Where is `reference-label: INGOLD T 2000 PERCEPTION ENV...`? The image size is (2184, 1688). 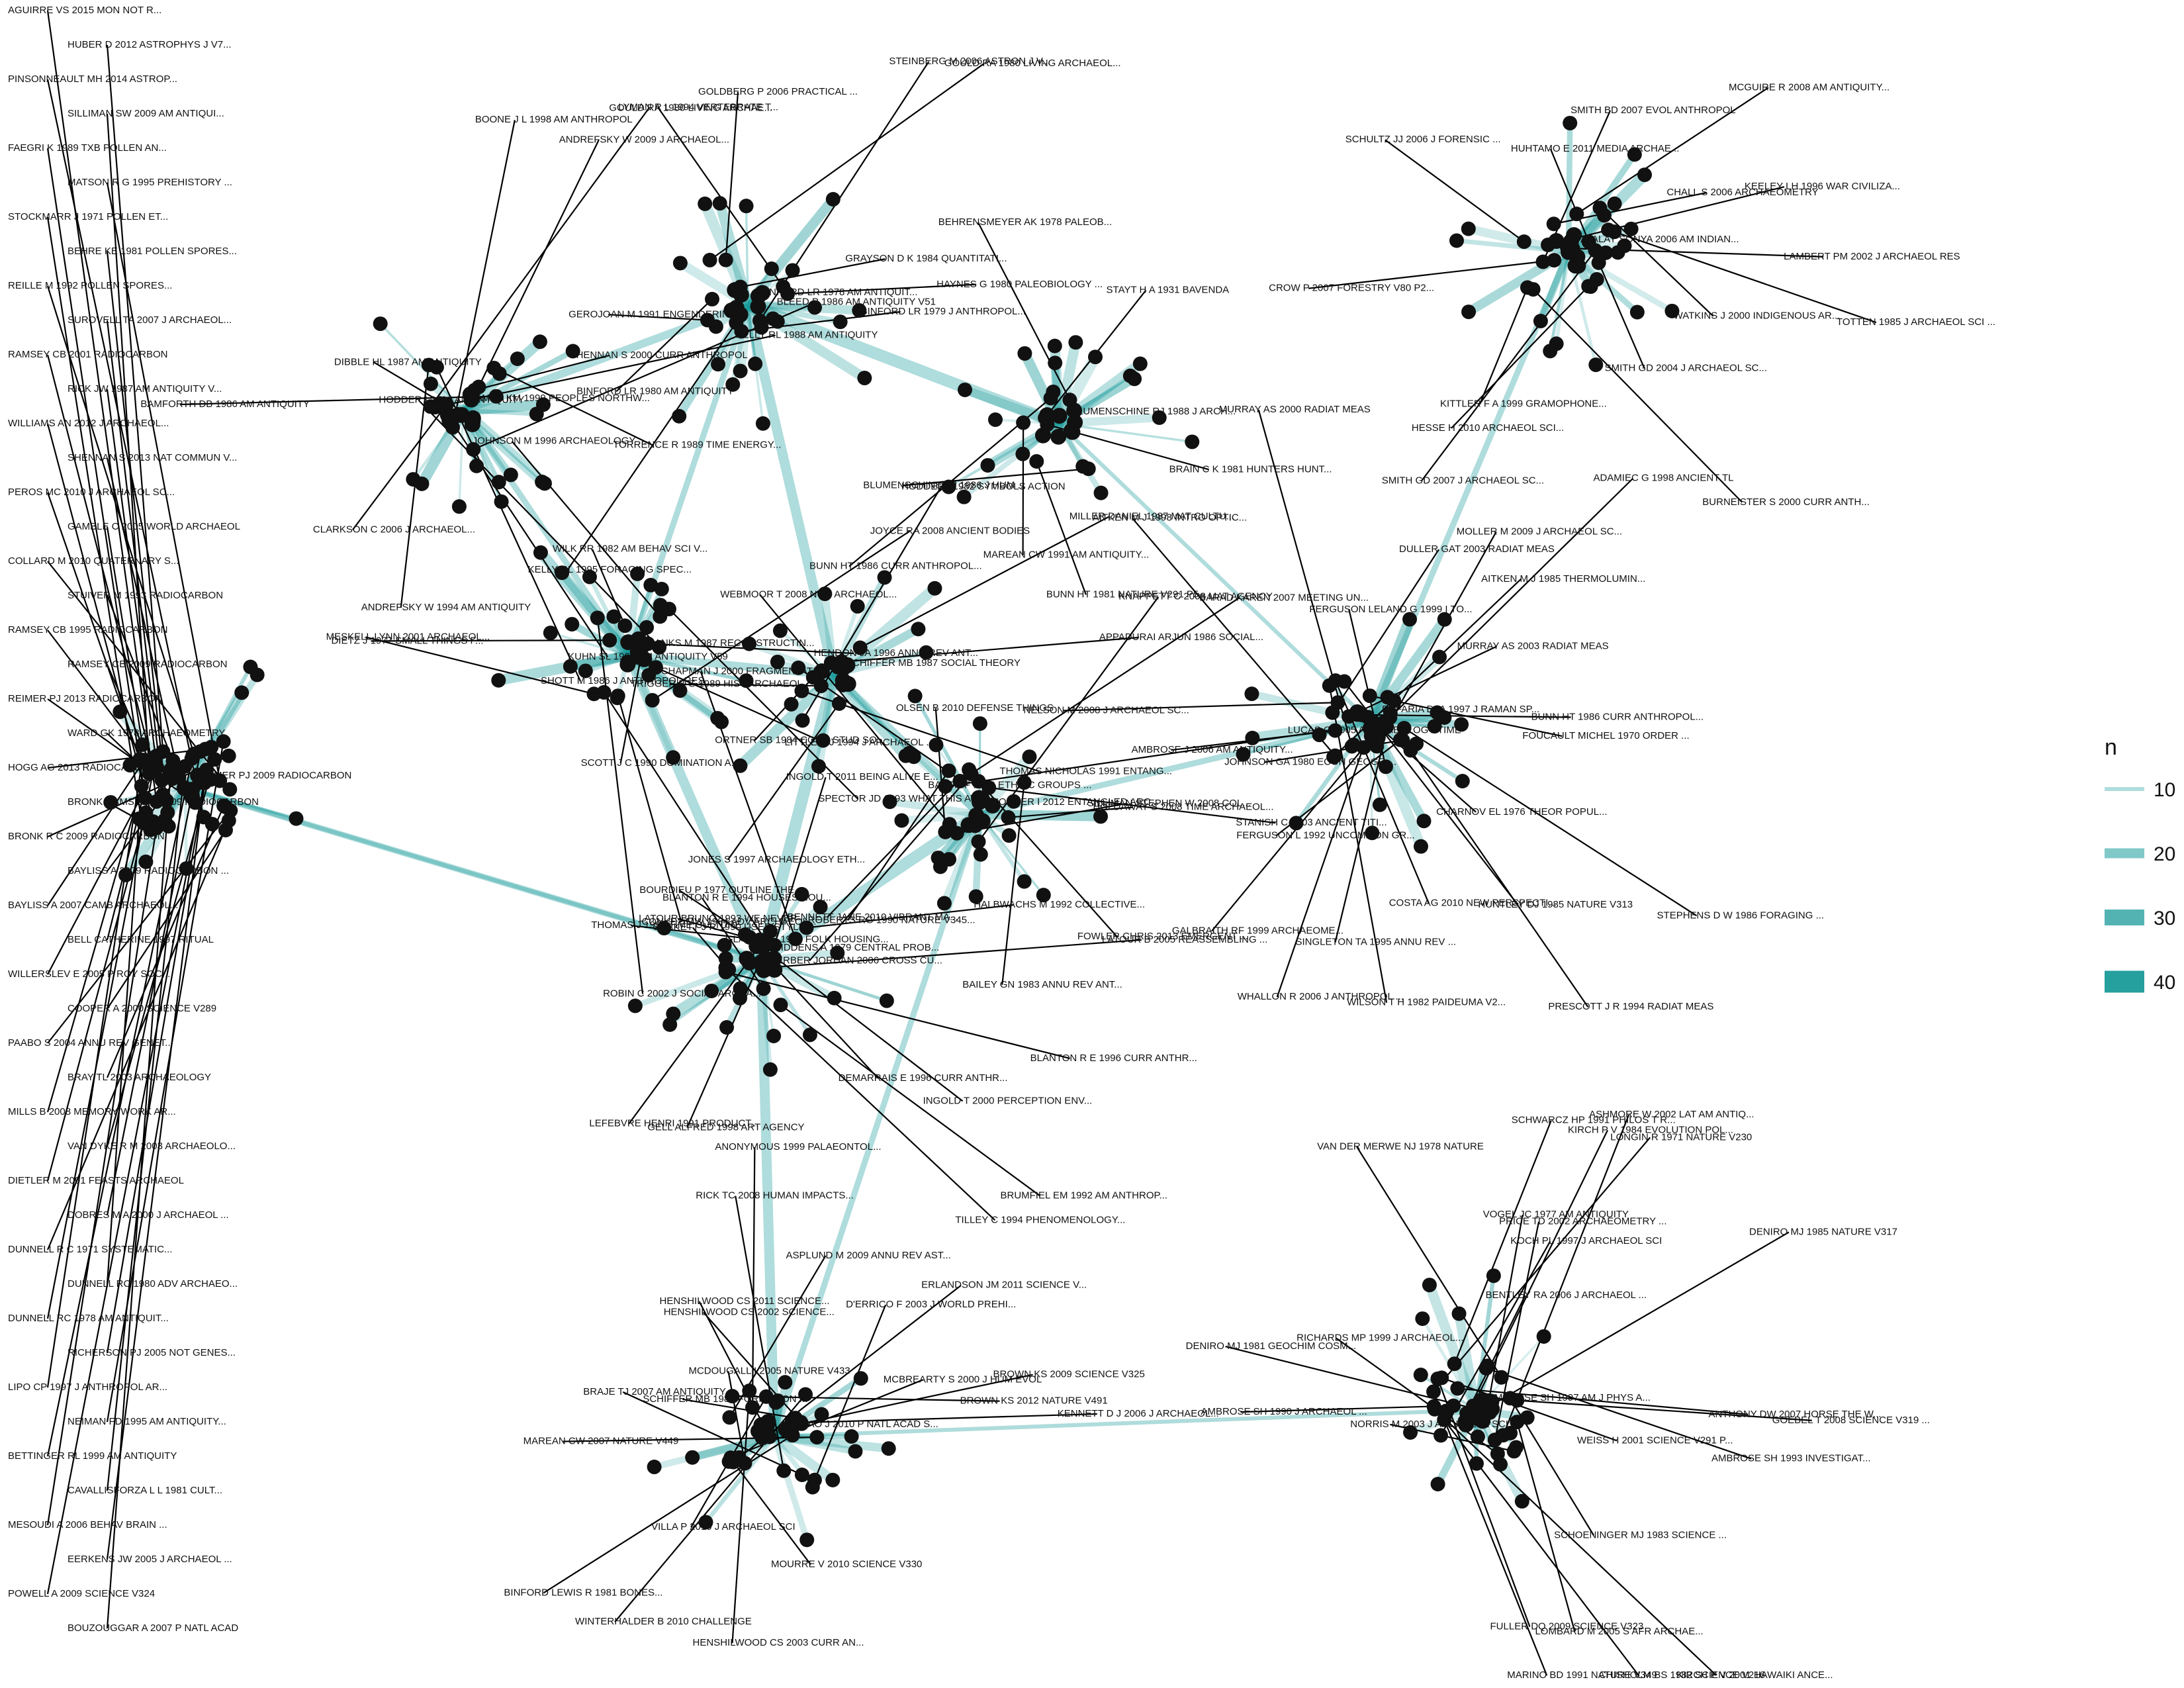 reference-label: INGOLD T 2000 PERCEPTION ENV... is located at coordinates (1008, 1100).